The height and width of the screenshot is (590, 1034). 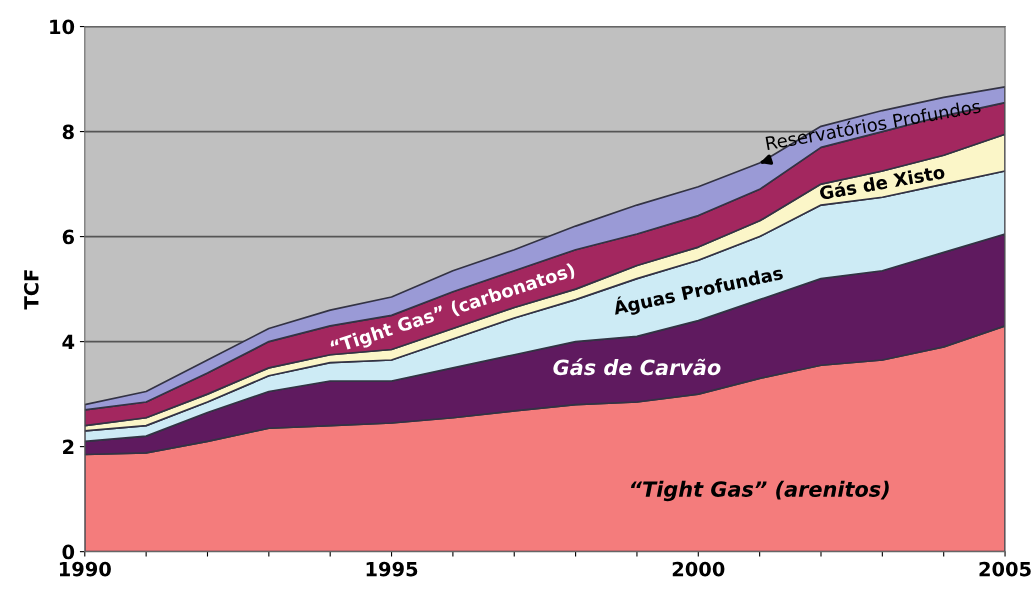 What do you see at coordinates (68, 341) in the screenshot?
I see `y-tick-label: 4` at bounding box center [68, 341].